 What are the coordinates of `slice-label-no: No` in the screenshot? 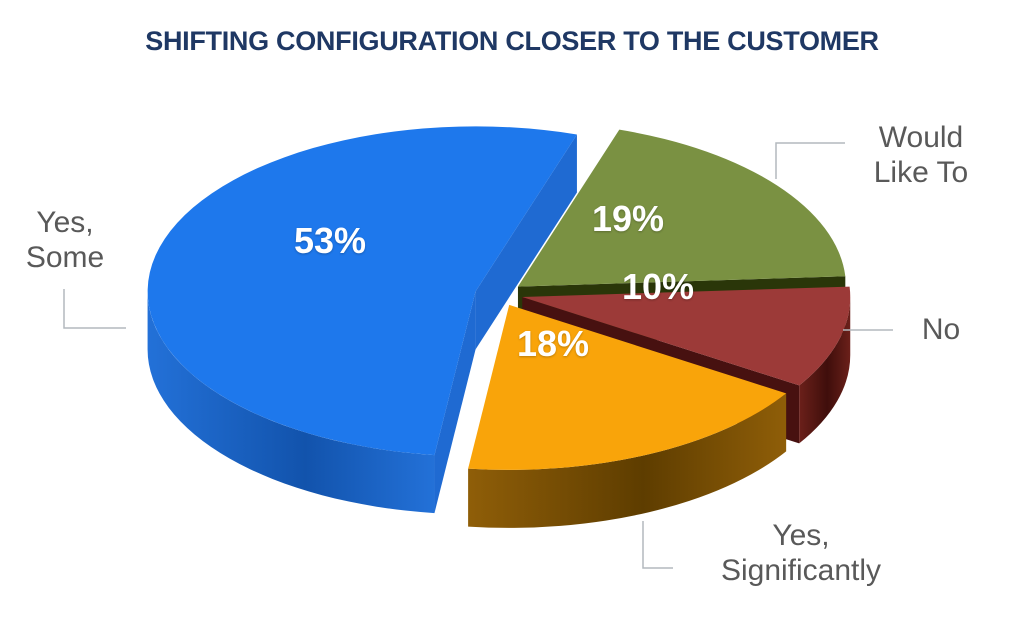 It's located at (941, 329).